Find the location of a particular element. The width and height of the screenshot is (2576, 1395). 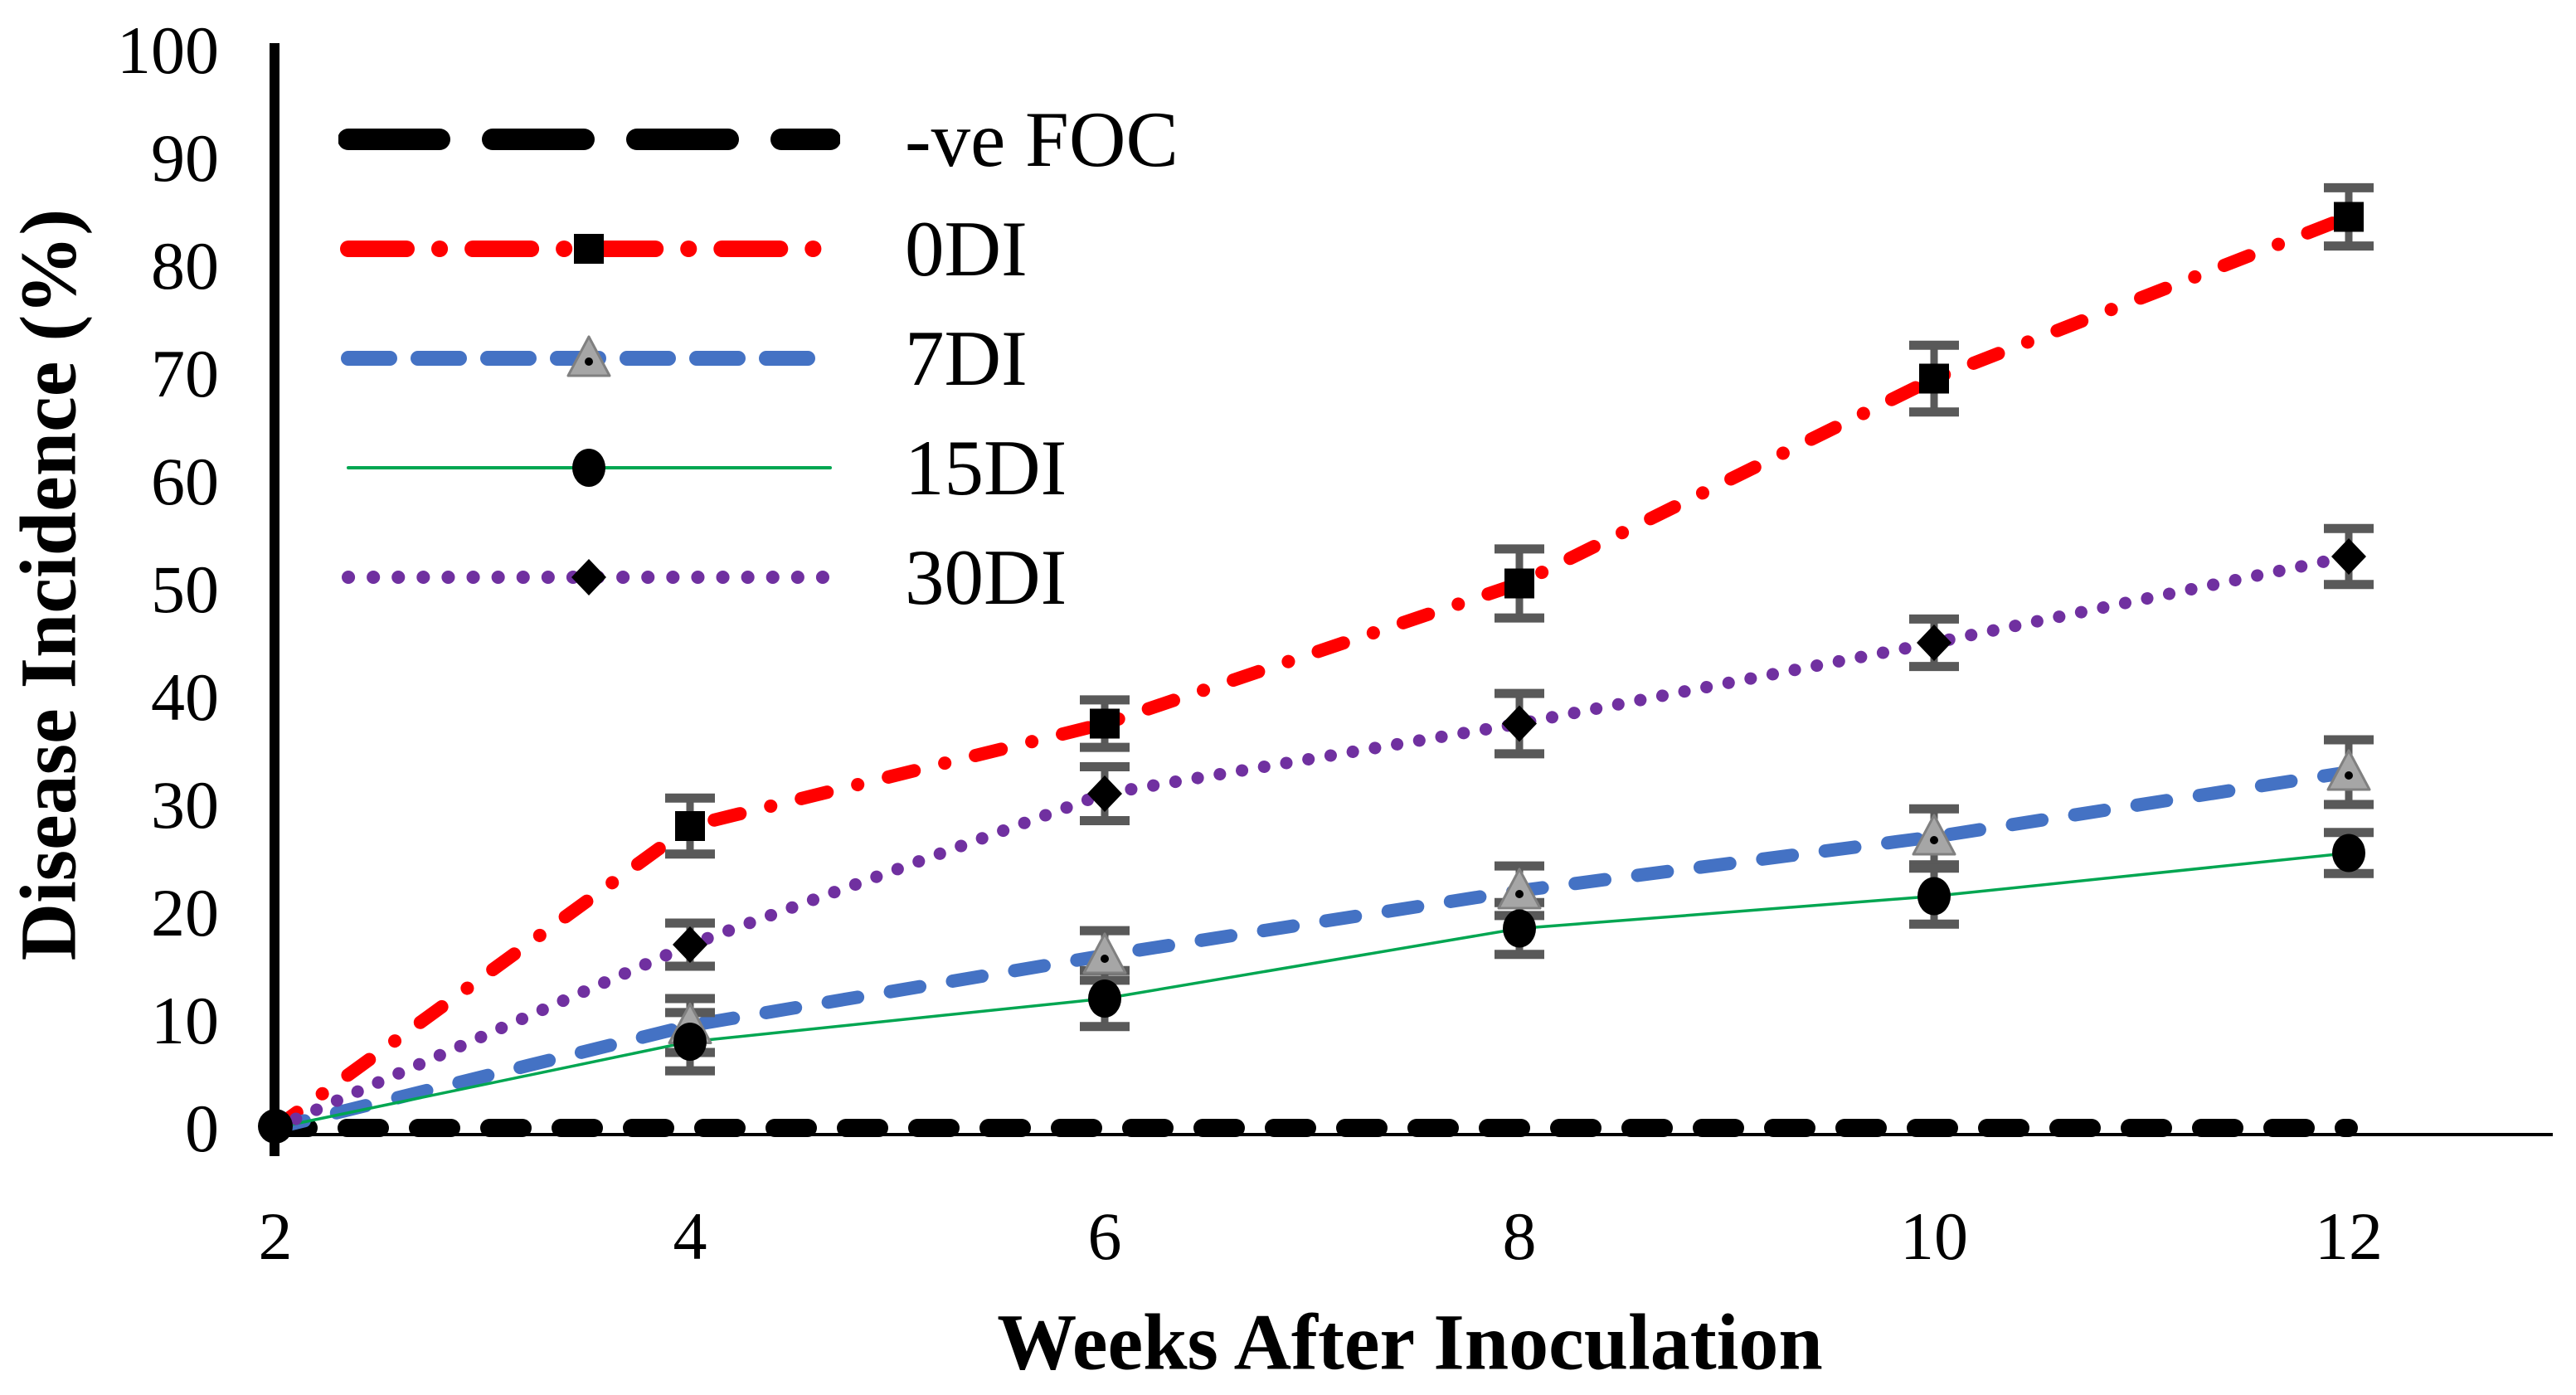

svg-text: 40 is located at coordinates (185, 697).